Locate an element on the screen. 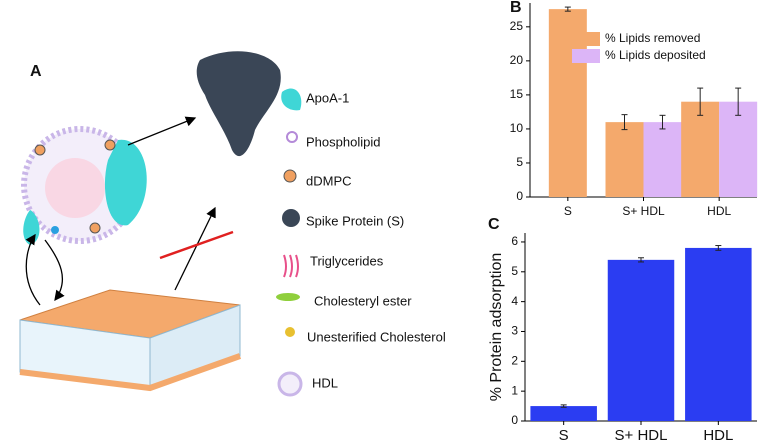  legend-label: Cholesteryl ester is located at coordinates (363, 300).